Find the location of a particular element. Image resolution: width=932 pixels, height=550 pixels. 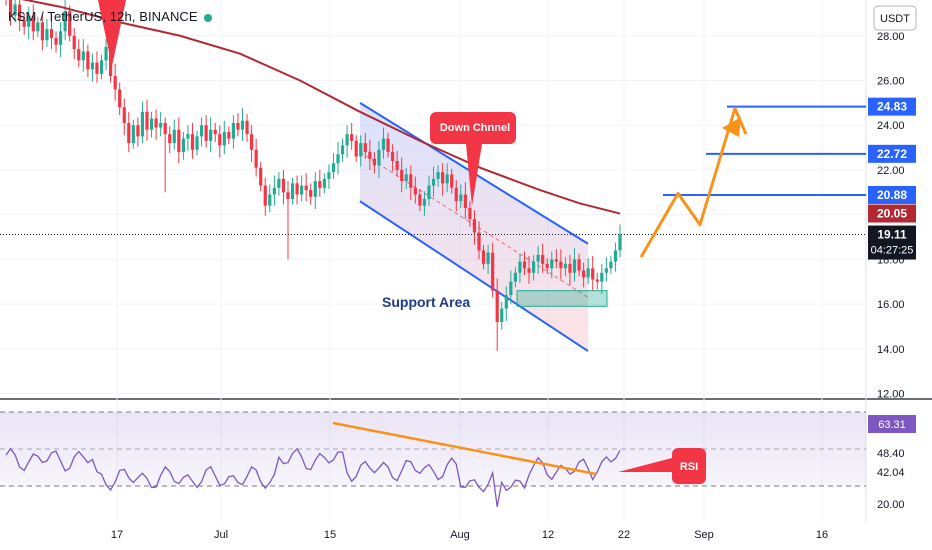

time-tick-label: Jul is located at coordinates (221, 535).